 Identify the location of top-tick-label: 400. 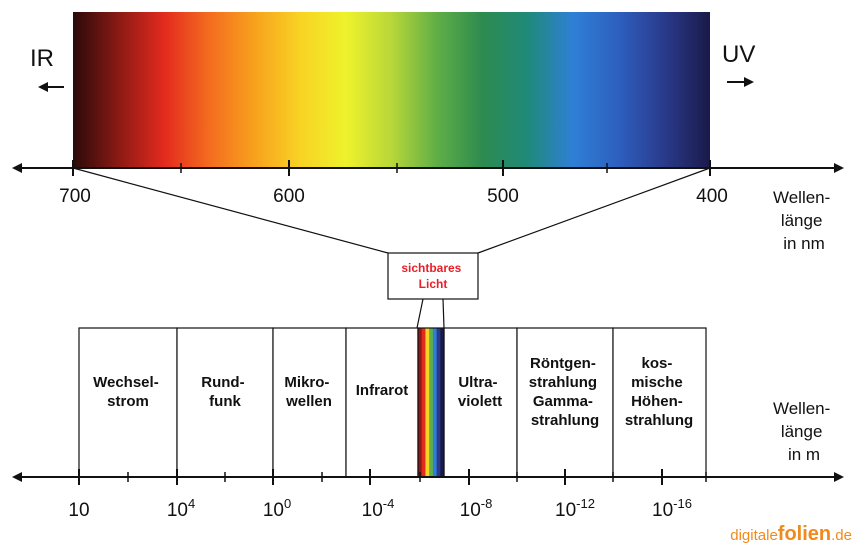
(712, 196).